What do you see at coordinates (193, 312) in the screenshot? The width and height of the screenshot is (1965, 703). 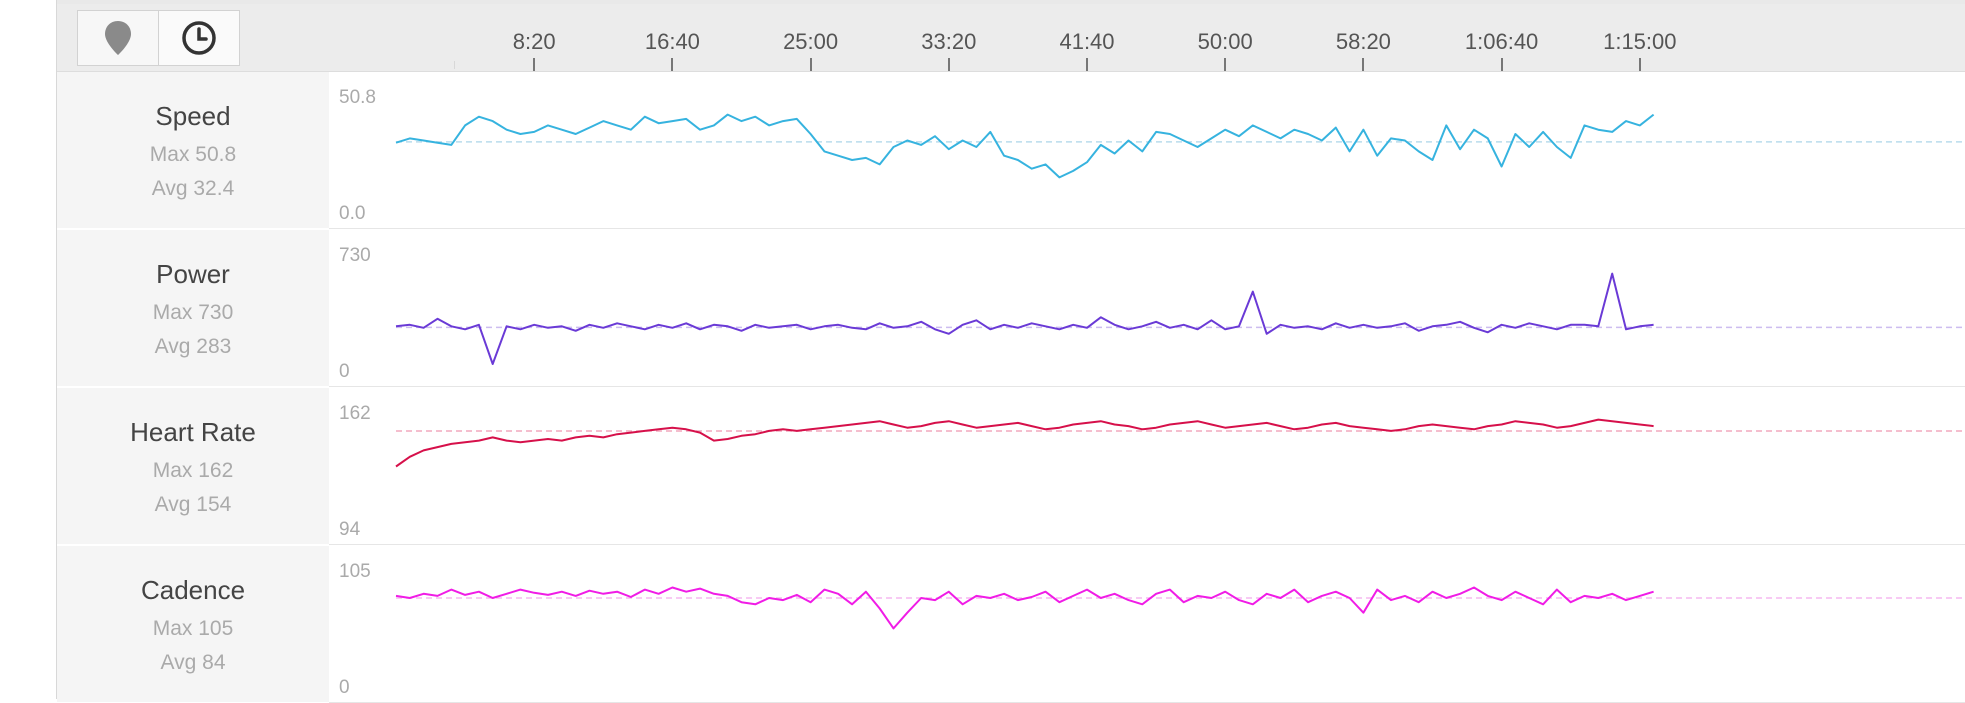 I see `metric-max: Max 730` at bounding box center [193, 312].